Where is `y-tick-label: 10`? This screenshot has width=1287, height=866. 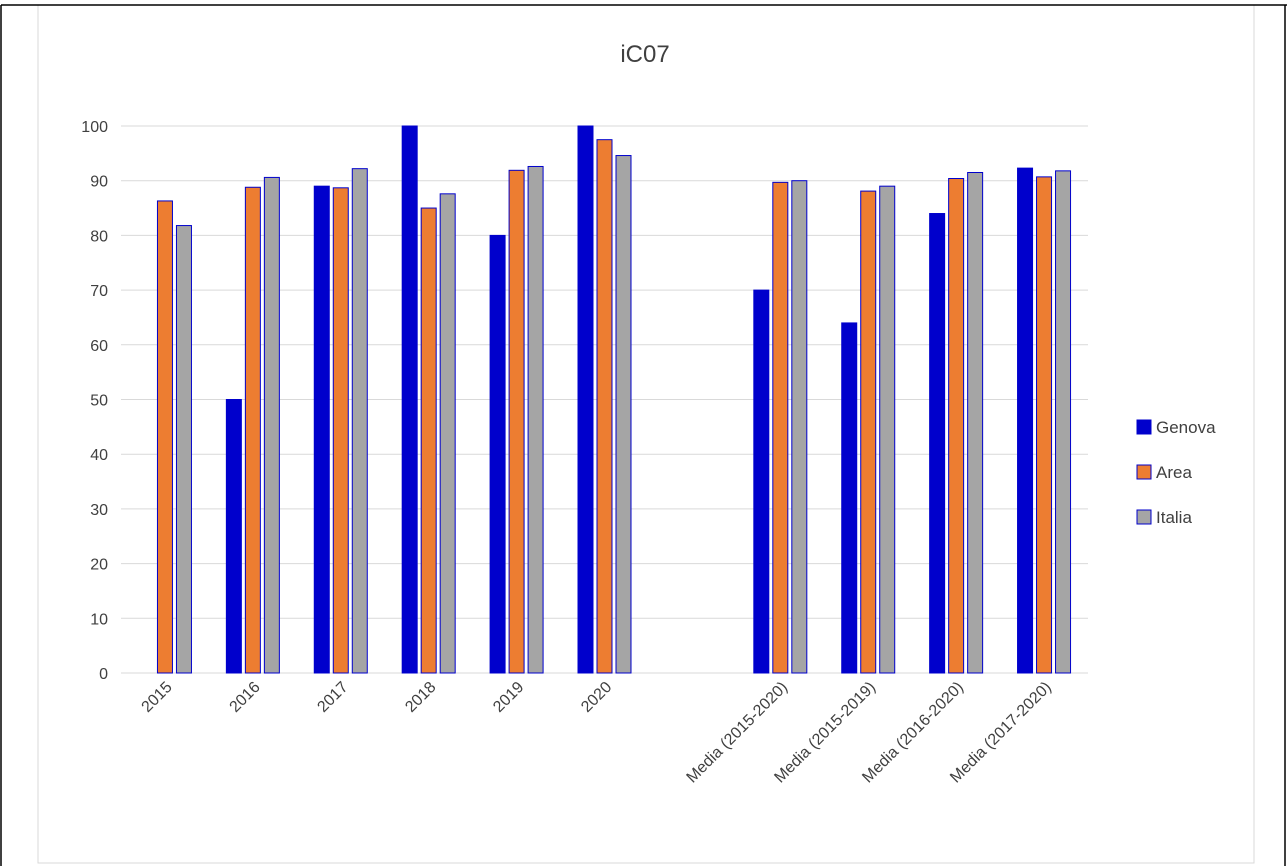
y-tick-label: 10 is located at coordinates (99, 619).